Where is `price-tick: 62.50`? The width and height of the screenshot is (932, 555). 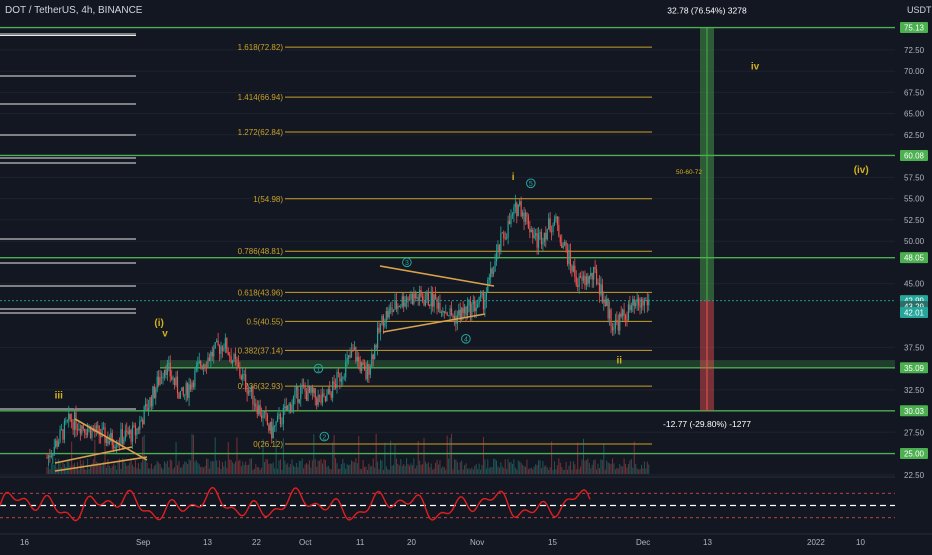 price-tick: 62.50 is located at coordinates (914, 135).